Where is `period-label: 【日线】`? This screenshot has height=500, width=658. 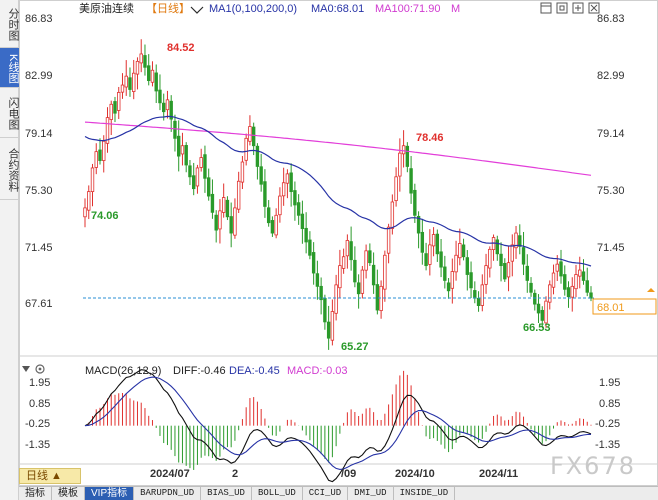
period-label: 【日线】 is located at coordinates (168, 8).